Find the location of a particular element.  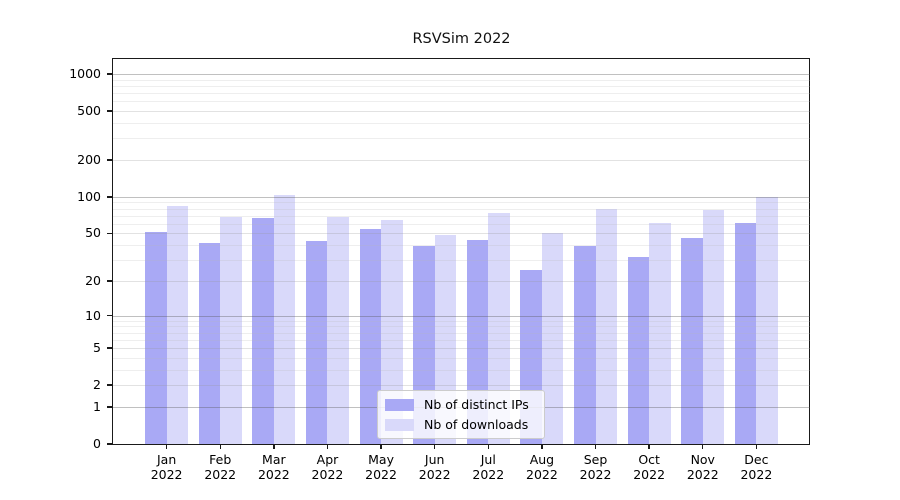

x-tick-label-12: Dec 2022 is located at coordinates (756, 467).